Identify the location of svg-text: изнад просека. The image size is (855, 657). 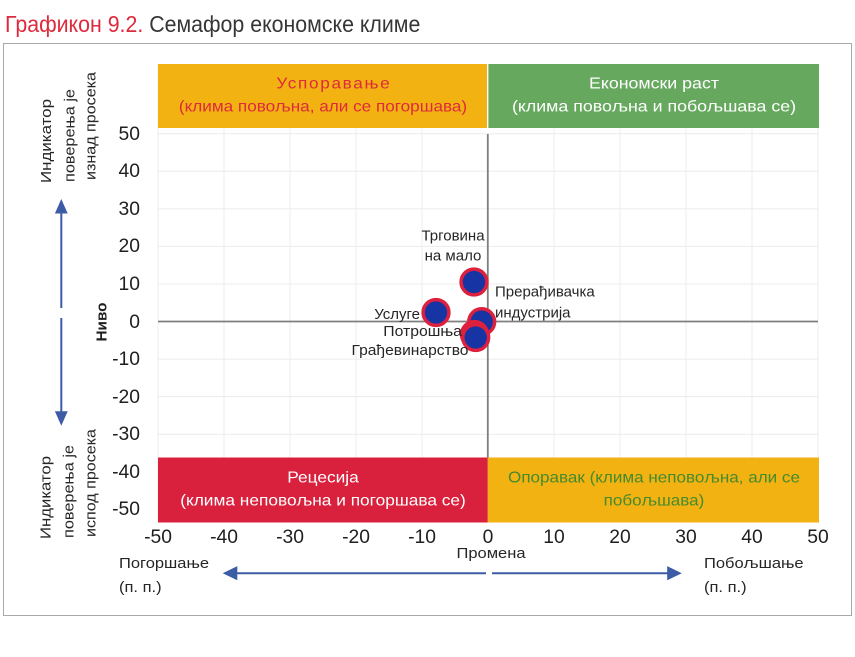
(91, 125).